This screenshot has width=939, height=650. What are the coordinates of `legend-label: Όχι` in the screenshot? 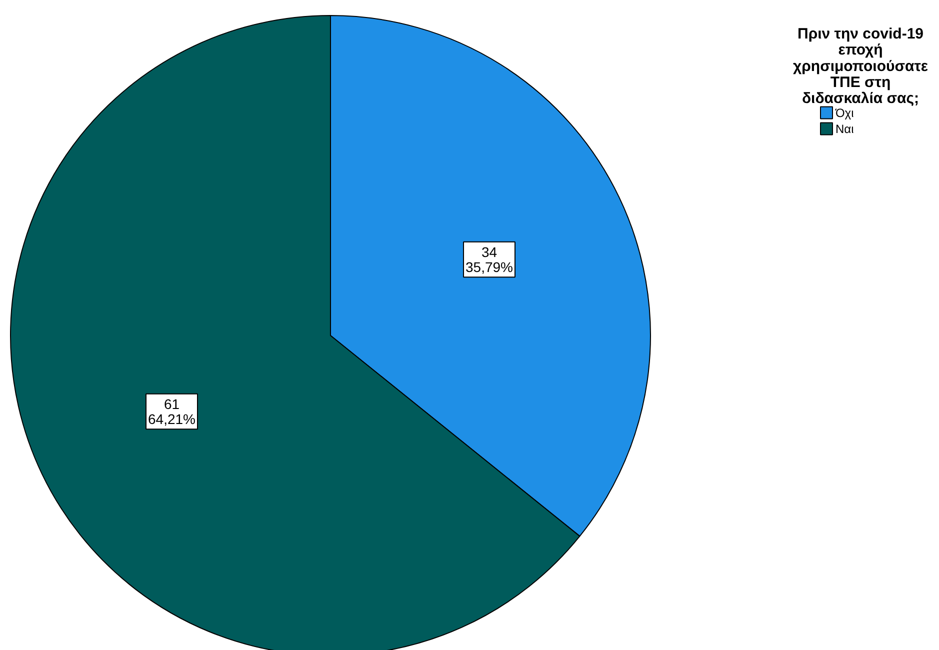 It's located at (844, 113).